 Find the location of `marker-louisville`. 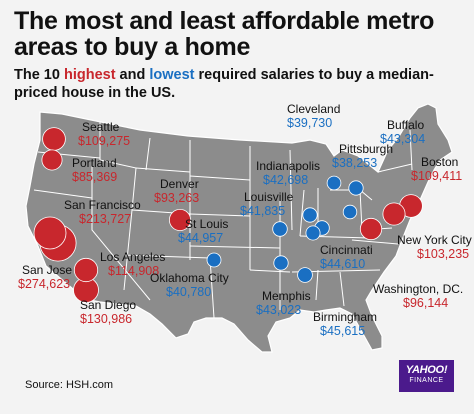

marker-louisville is located at coordinates (313, 233).